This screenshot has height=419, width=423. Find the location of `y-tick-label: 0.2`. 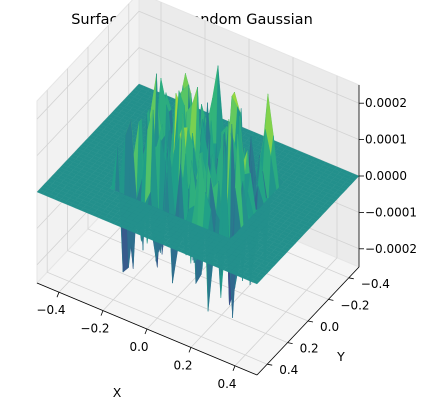

y-tick-label: 0.2 is located at coordinates (309, 349).